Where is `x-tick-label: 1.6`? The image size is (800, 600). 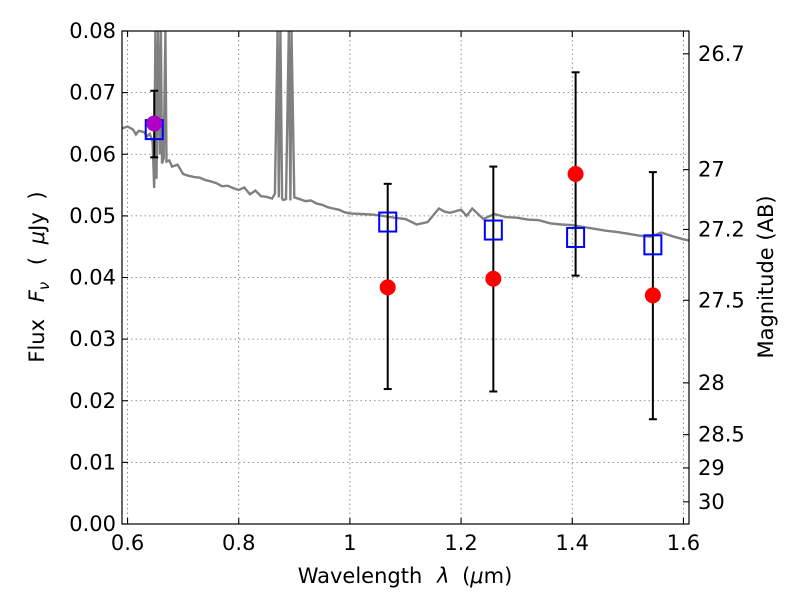 x-tick-label: 1.6 is located at coordinates (683, 543).